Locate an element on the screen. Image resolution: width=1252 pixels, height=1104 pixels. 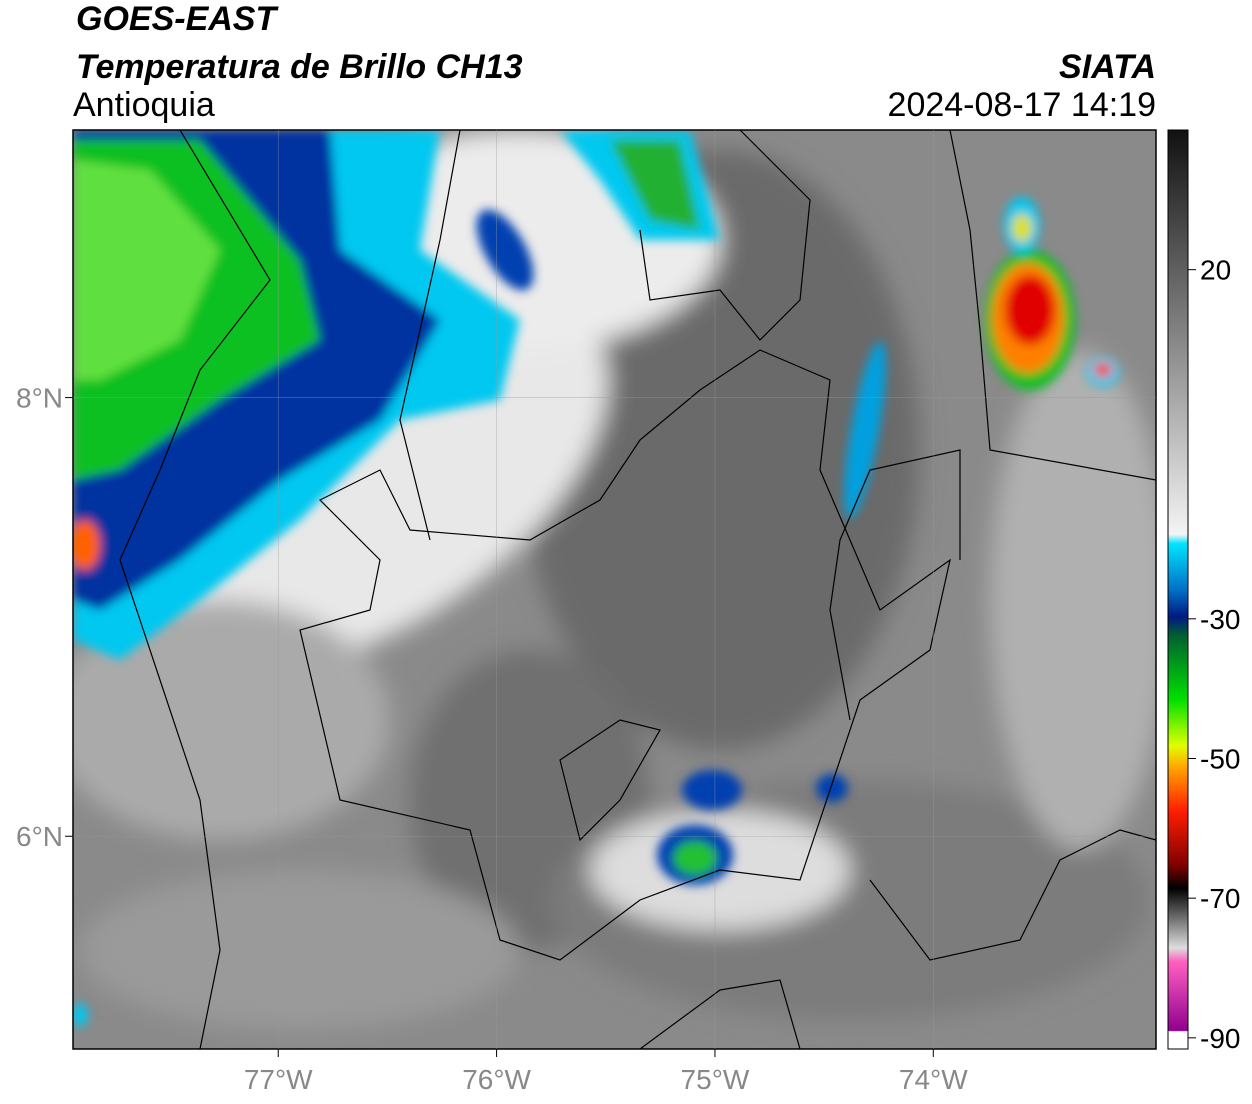
x-tick-label: 74°W is located at coordinates (933, 1079).